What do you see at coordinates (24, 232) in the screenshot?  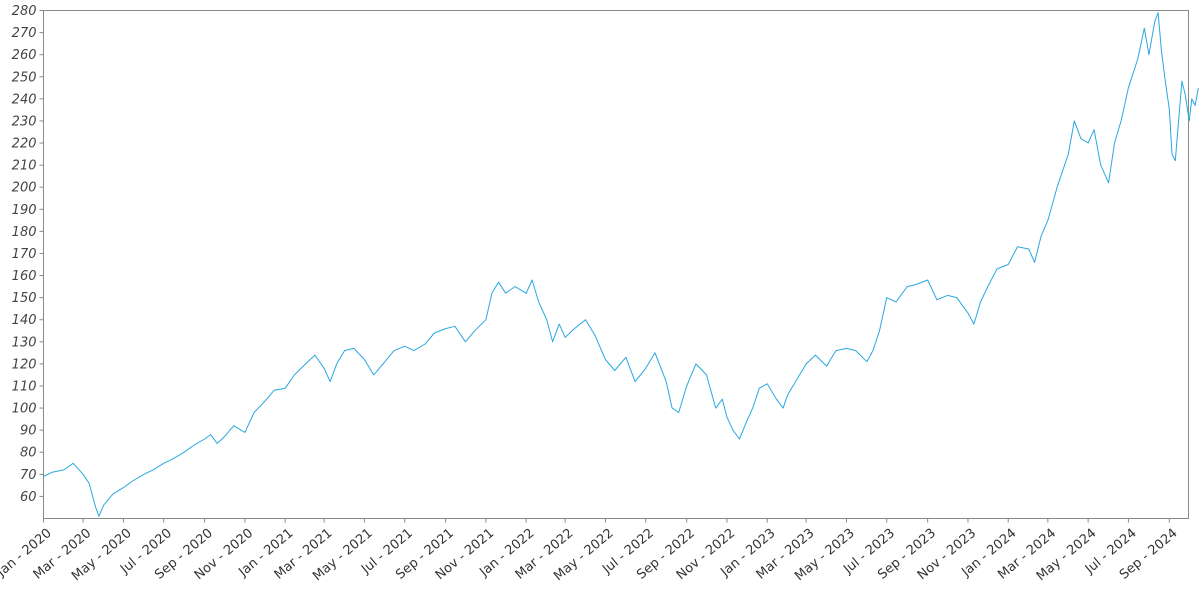 I see `y-tick-label: 180` at bounding box center [24, 232].